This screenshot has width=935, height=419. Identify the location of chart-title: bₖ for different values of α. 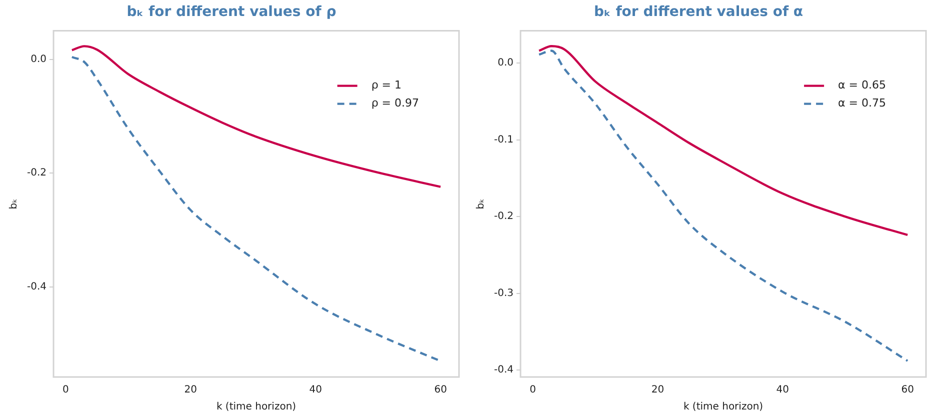
(699, 12).